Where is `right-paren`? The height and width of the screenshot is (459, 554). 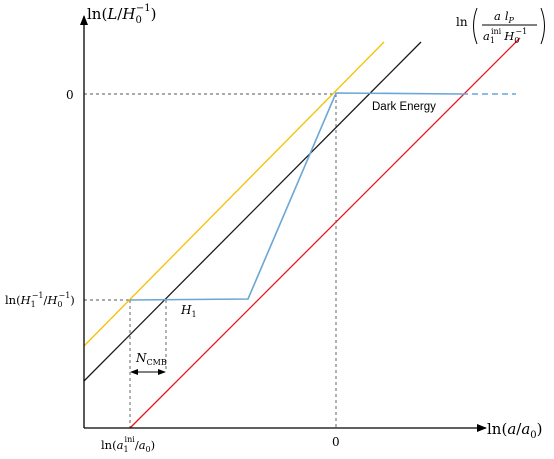 right-paren is located at coordinates (542, 26).